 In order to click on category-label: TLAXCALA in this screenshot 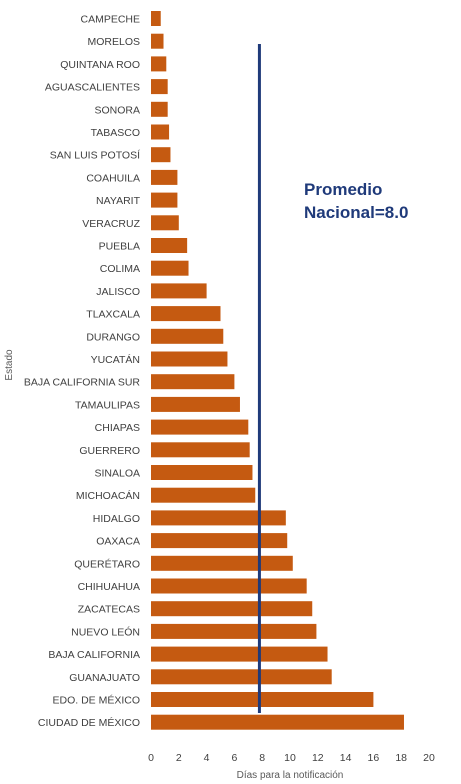, I will do `click(113, 315)`.